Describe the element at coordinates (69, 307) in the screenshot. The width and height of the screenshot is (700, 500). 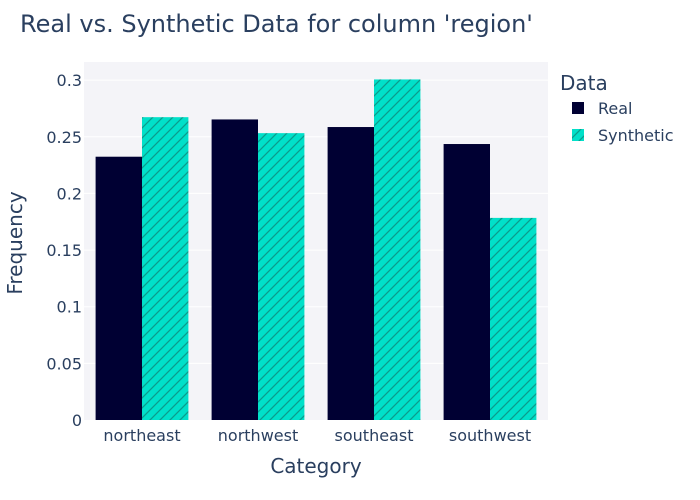
I see `y-tick-label: 0.1` at that location.